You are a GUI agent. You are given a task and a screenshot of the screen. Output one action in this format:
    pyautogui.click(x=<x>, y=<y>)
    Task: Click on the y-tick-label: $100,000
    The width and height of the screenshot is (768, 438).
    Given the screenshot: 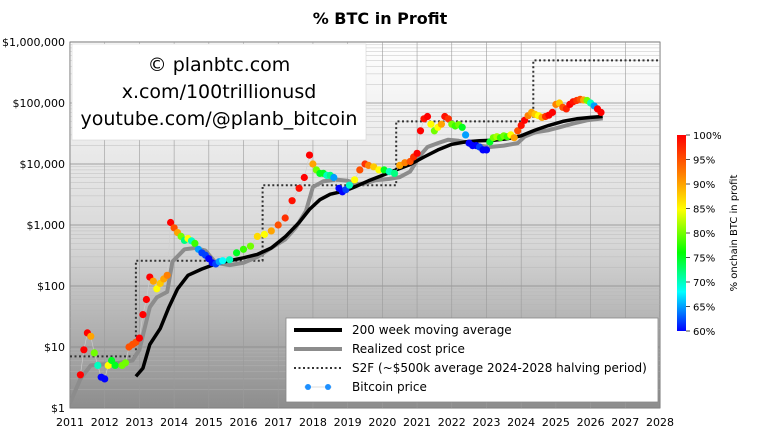 What is the action you would take?
    pyautogui.click(x=39, y=103)
    